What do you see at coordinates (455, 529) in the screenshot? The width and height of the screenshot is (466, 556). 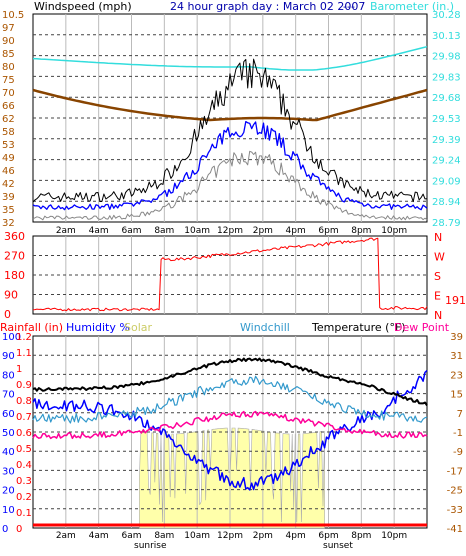 I see `temperature-tick: -41` at bounding box center [455, 529].